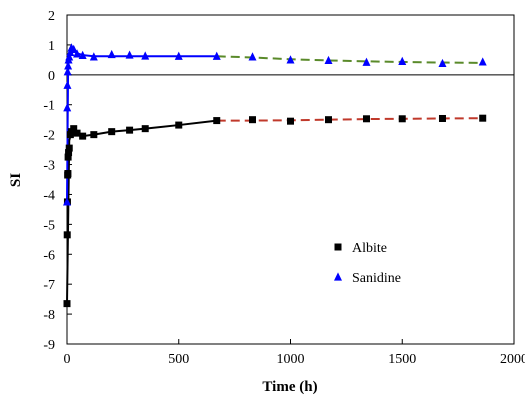 This screenshot has height=404, width=525. What do you see at coordinates (49, 285) in the screenshot?
I see `y-tick-label: -7` at bounding box center [49, 285].